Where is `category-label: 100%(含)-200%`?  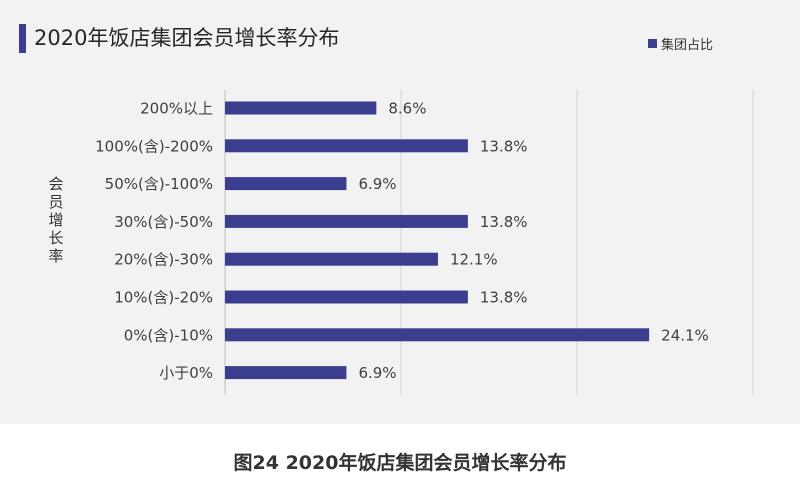 category-label: 100%(含)-200% is located at coordinates (154, 146).